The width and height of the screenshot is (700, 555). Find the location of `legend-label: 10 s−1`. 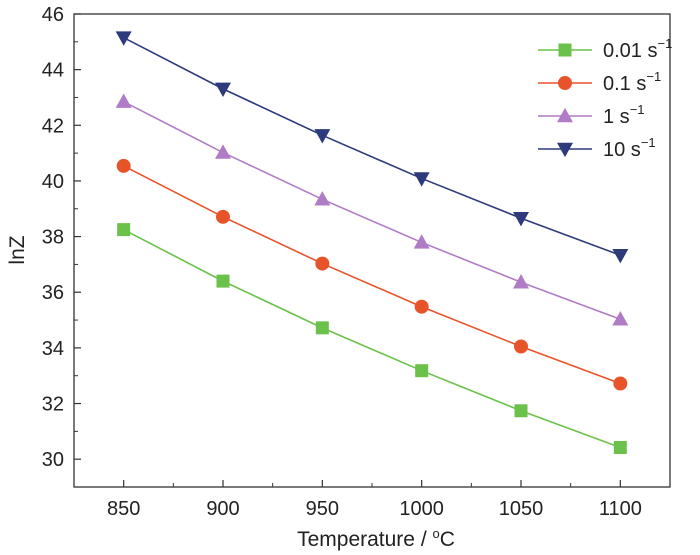

legend-label: 10 s−1 is located at coordinates (629, 148).